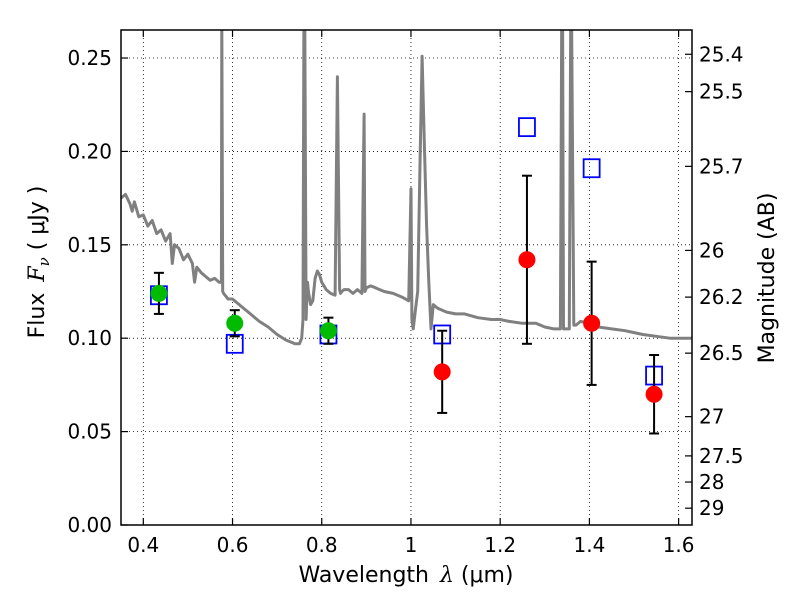 The width and height of the screenshot is (800, 600). Describe the element at coordinates (711, 508) in the screenshot. I see `y2-tick-label: 29` at that location.